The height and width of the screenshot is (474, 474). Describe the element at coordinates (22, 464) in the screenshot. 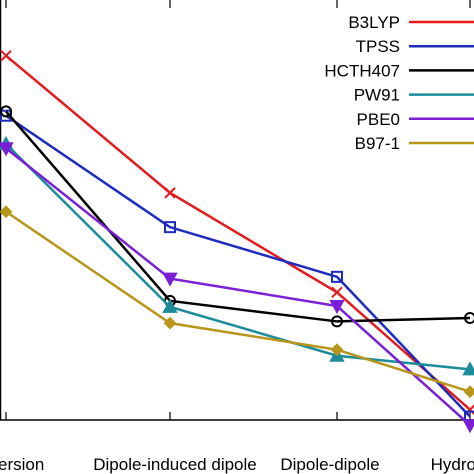

I see `x-tick-label-0: ersion` at that location.